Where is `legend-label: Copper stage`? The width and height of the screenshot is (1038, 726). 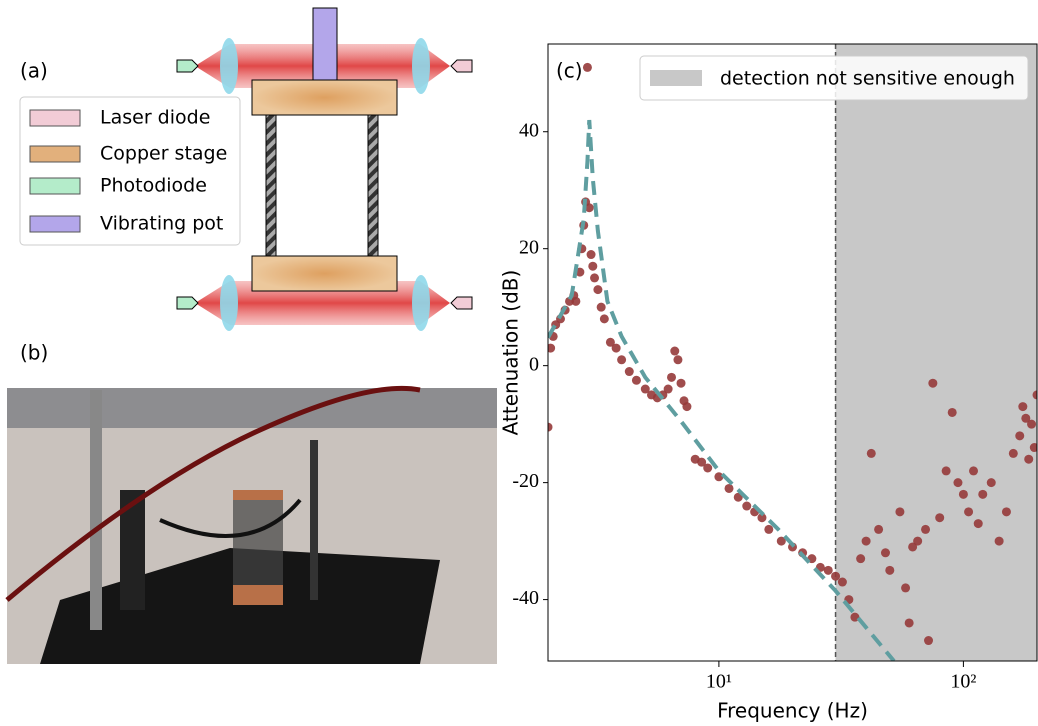
legend-label: Copper stage is located at coordinates (163, 154).